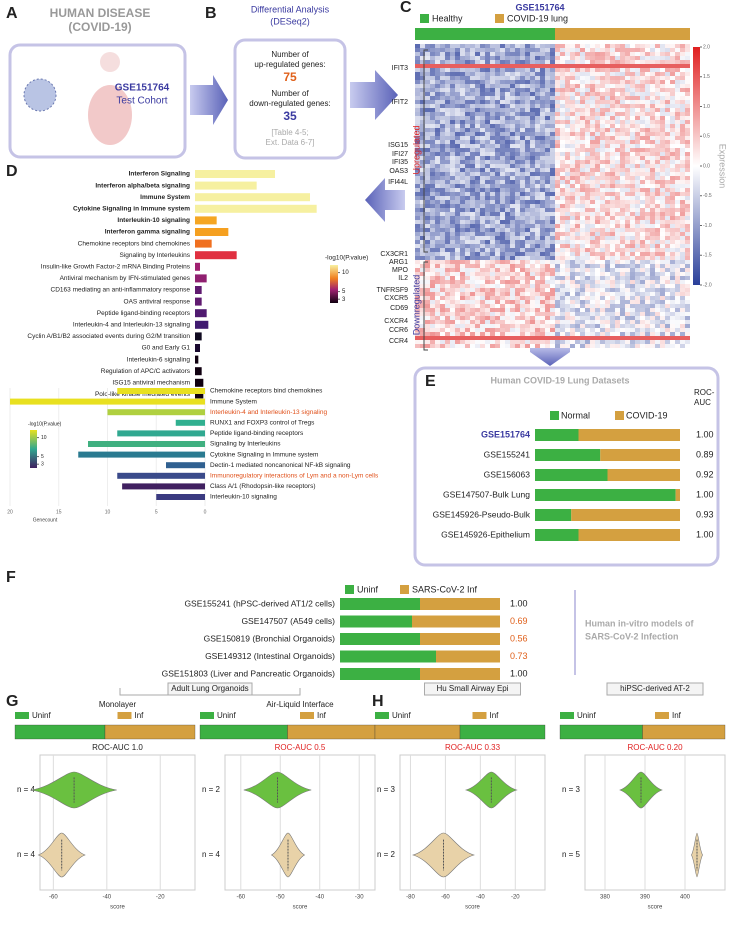 Image resolution: width=729 pixels, height=934 pixels. What do you see at coordinates (41, 715) in the screenshot?
I see `legend-label: Uninf` at bounding box center [41, 715].